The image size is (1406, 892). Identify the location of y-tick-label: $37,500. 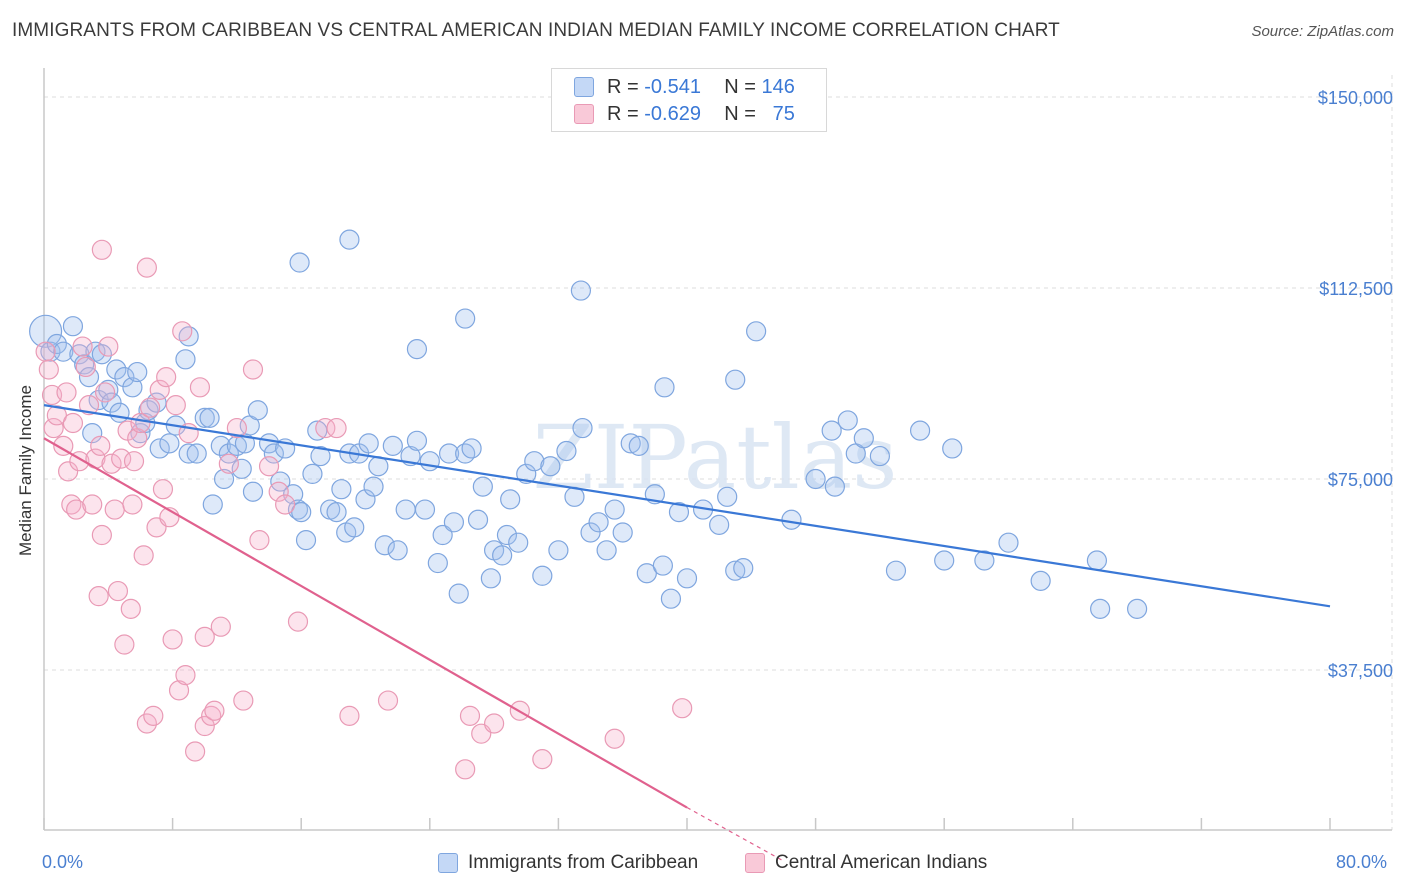
(1360, 671).